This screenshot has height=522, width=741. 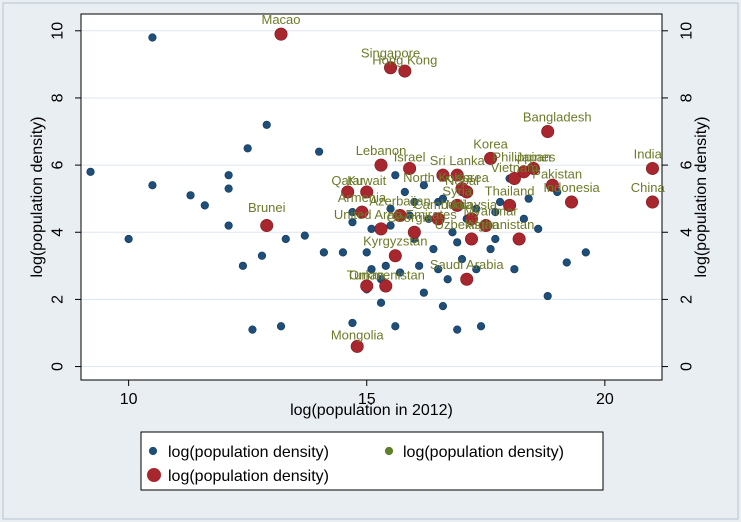 I want to click on point-label: China, so click(x=648, y=187).